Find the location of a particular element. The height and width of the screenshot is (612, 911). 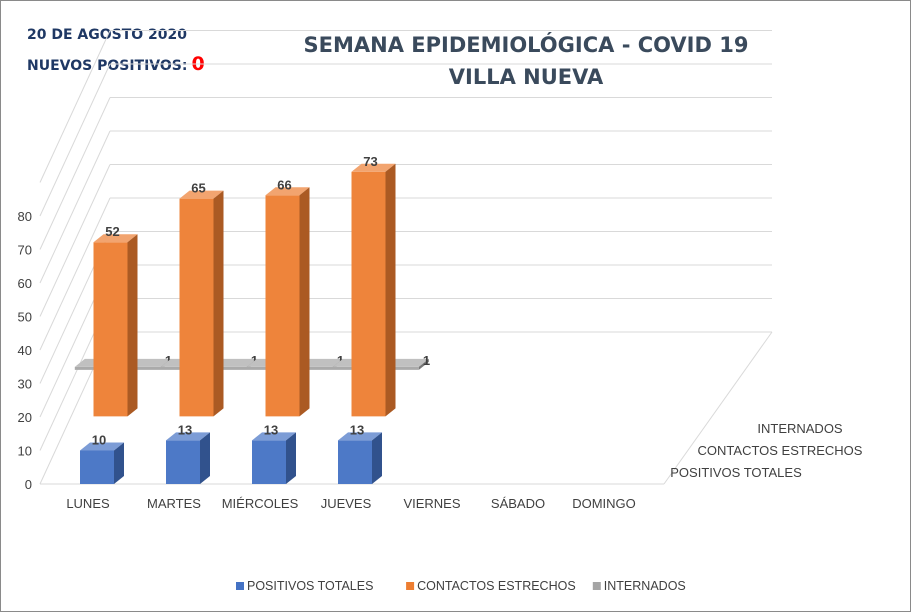

data-label: 10 is located at coordinates (99, 440).